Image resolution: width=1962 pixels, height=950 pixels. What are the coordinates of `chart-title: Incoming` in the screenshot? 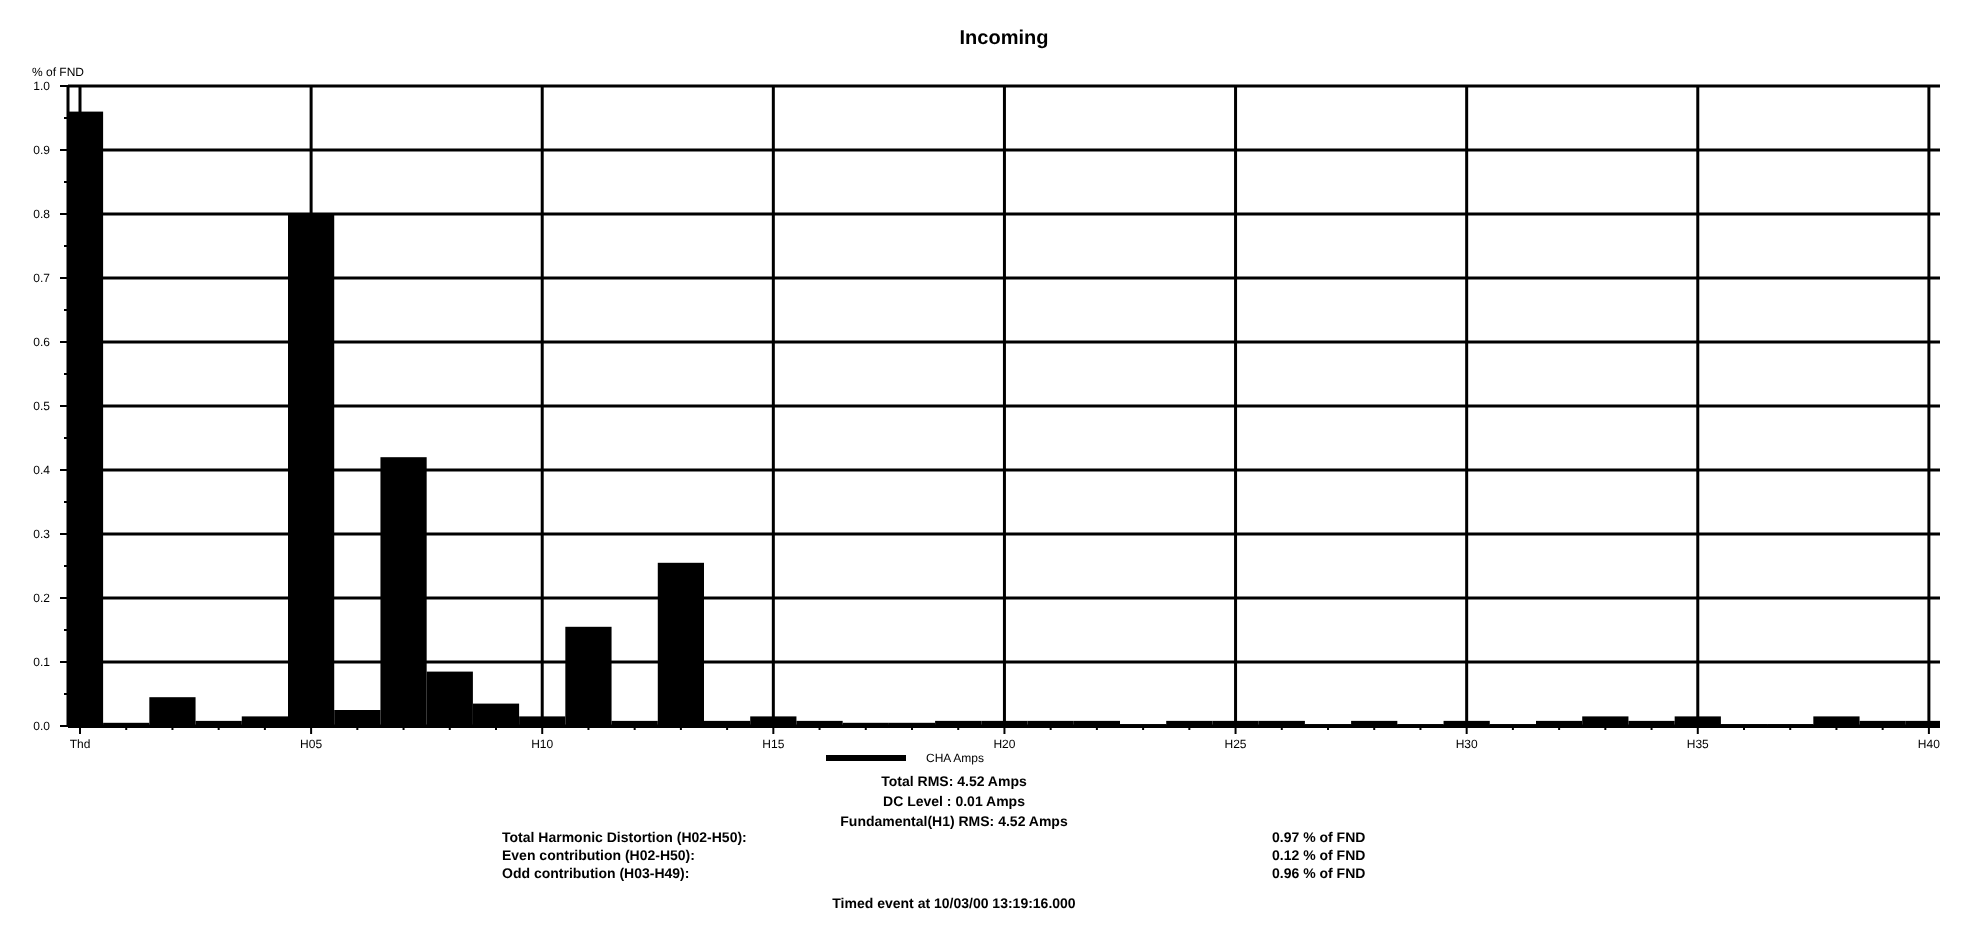 It's located at (1004, 39).